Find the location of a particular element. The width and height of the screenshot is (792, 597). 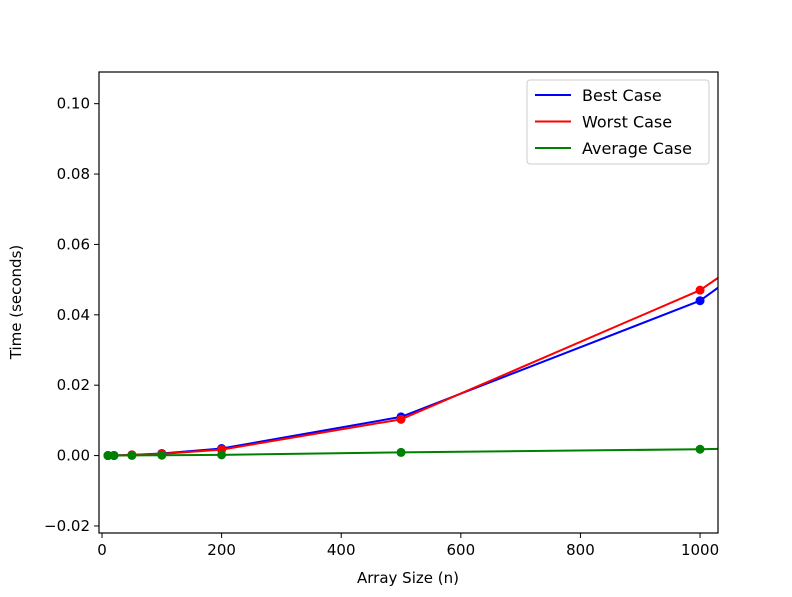

y-tick-label: 0.02 is located at coordinates (73, 385).